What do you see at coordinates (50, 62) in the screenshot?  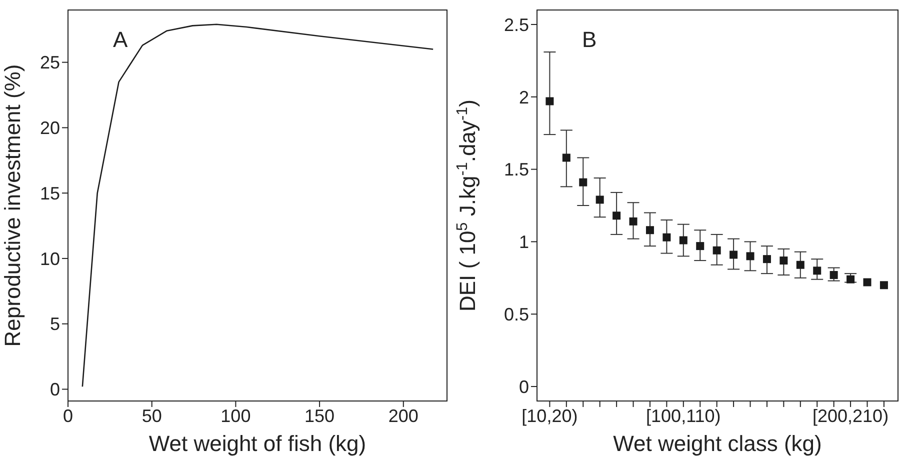 I see `y-tick-label: 25` at bounding box center [50, 62].